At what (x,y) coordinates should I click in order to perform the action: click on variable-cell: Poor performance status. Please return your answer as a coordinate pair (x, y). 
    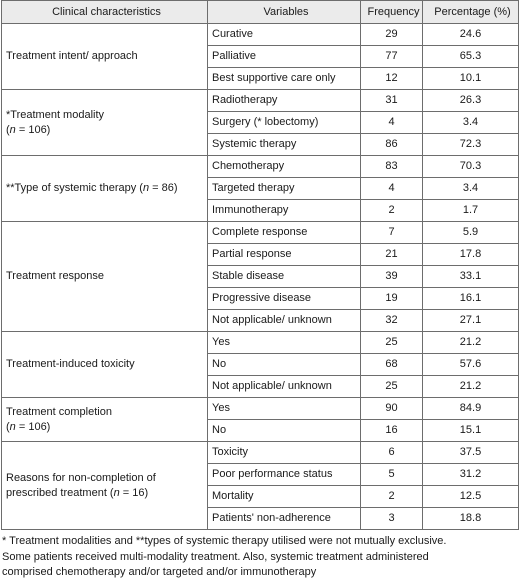
    Looking at the image, I should click on (284, 474).